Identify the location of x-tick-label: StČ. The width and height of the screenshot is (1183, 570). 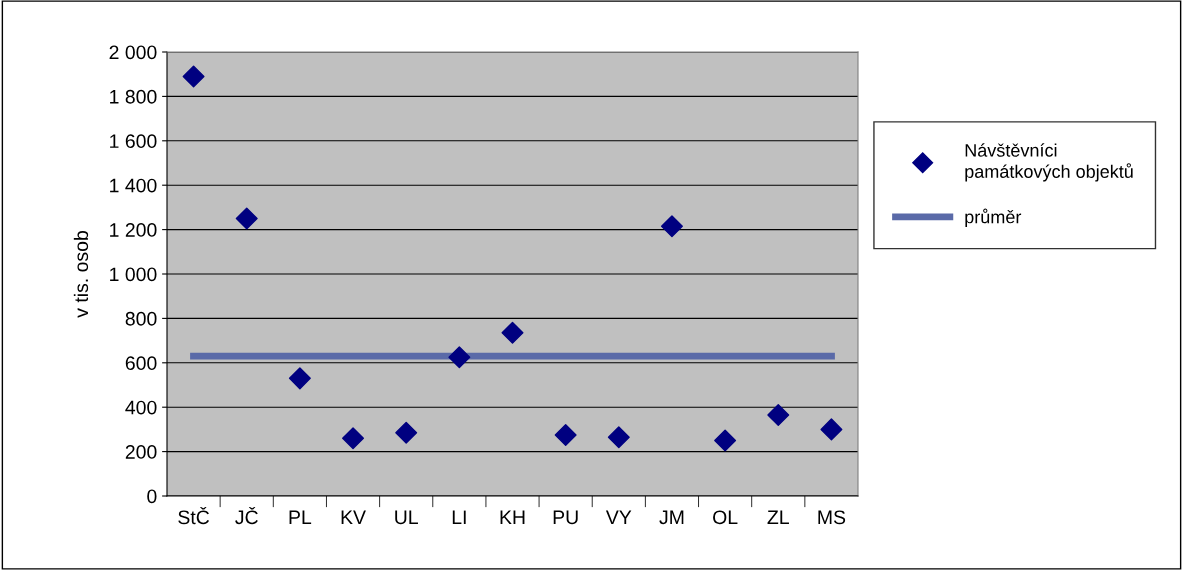
(194, 515).